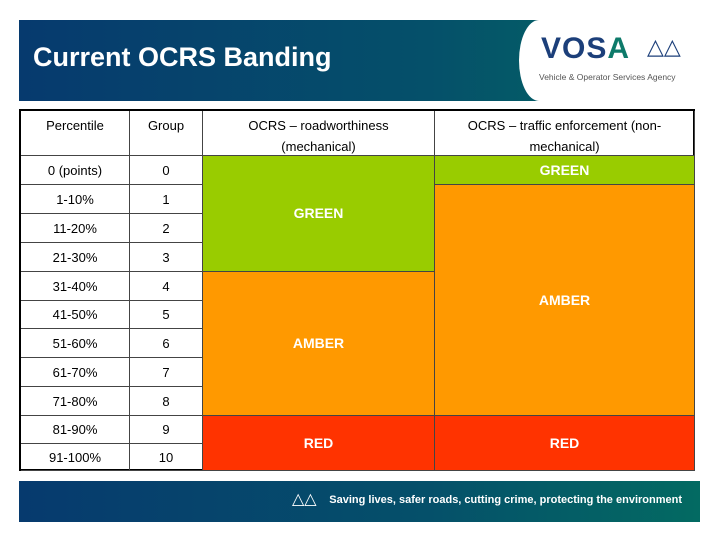  Describe the element at coordinates (75, 257) in the screenshot. I see `percentile-cell: 21-30%` at that location.